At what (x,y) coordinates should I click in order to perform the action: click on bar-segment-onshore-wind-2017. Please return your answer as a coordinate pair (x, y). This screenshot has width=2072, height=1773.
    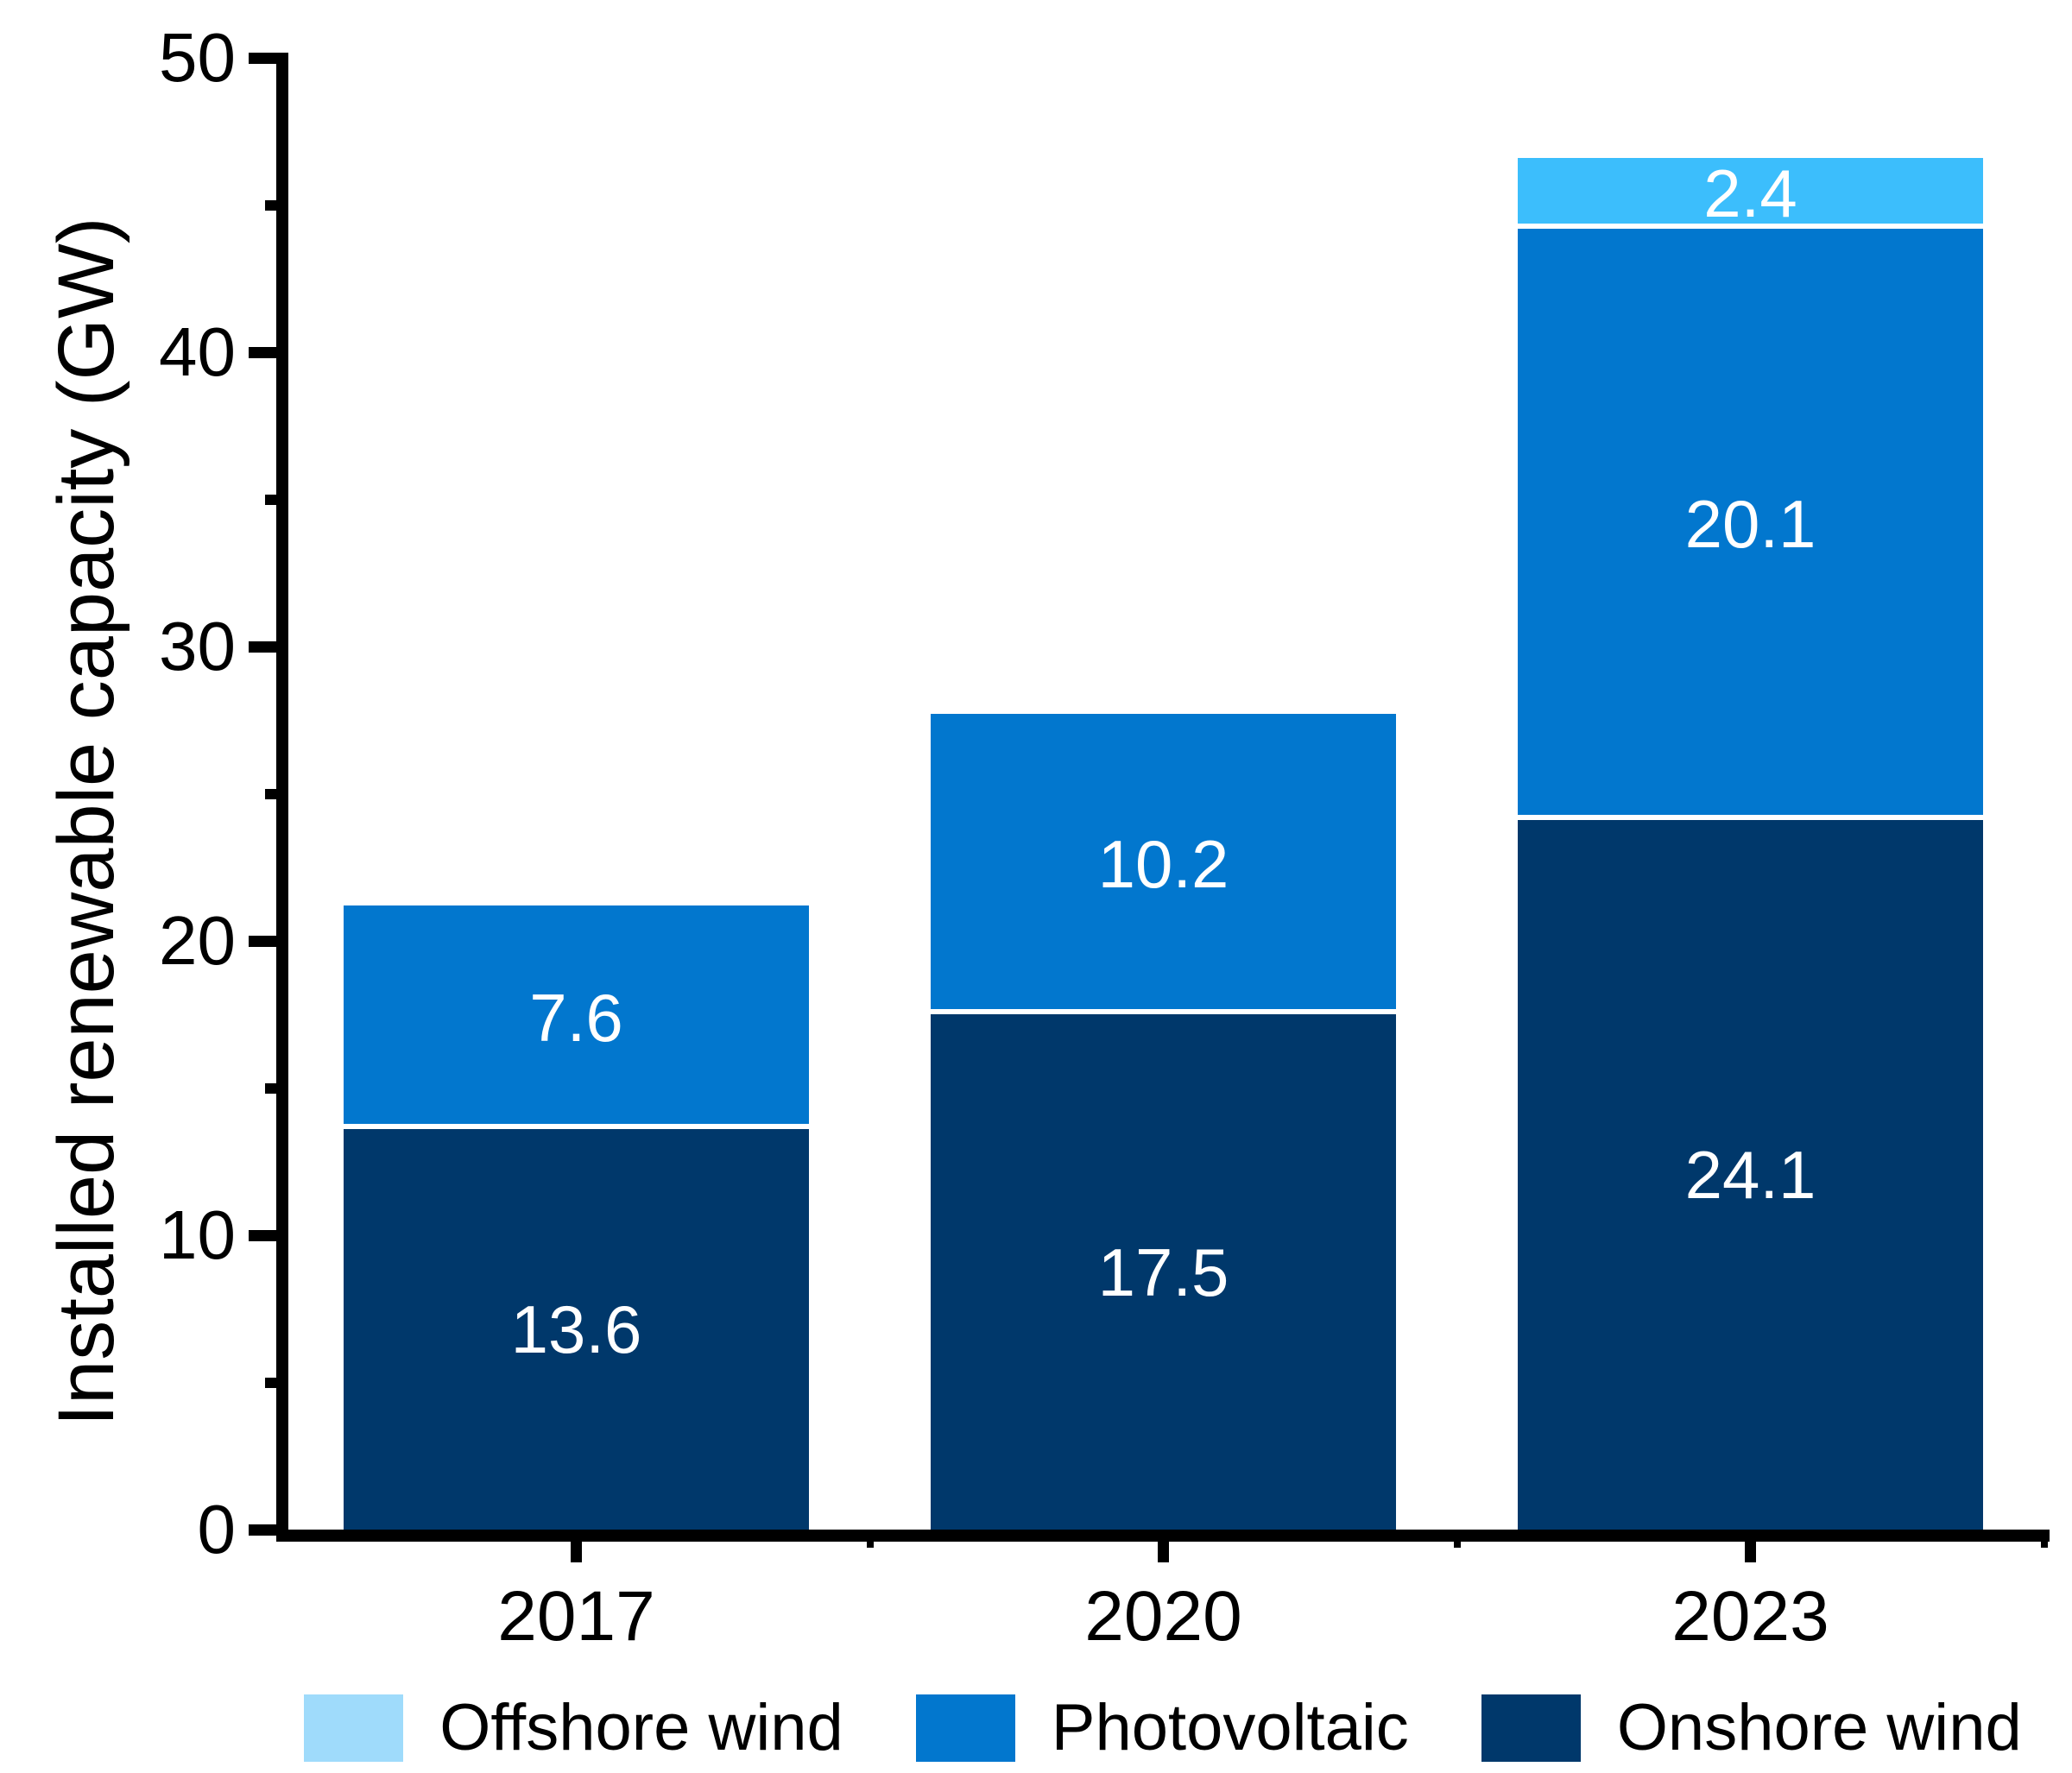
    Looking at the image, I should click on (576, 1329).